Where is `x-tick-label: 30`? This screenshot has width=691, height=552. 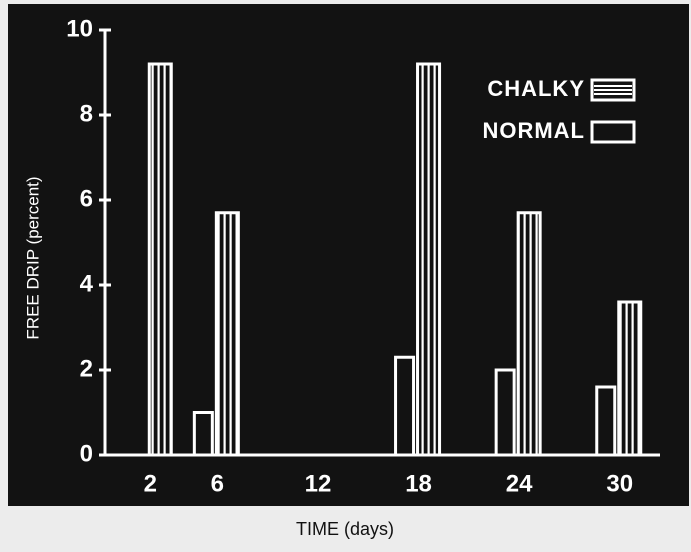
x-tick-label: 30 is located at coordinates (619, 483).